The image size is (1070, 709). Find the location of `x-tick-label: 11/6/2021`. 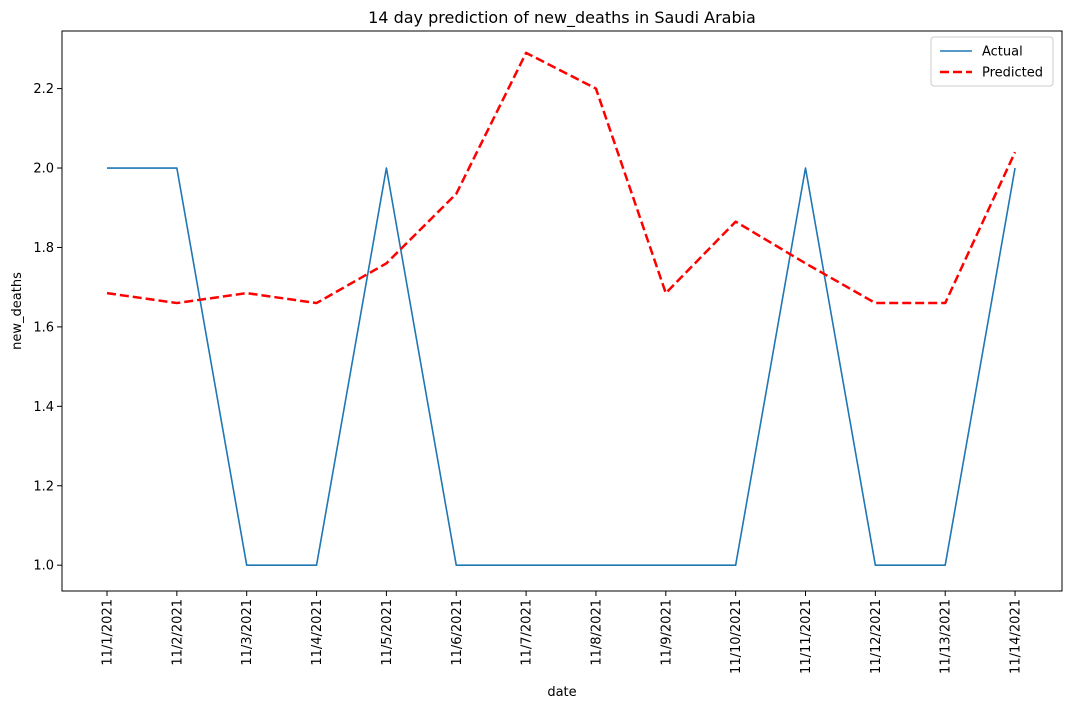

x-tick-label: 11/6/2021 is located at coordinates (457, 632).